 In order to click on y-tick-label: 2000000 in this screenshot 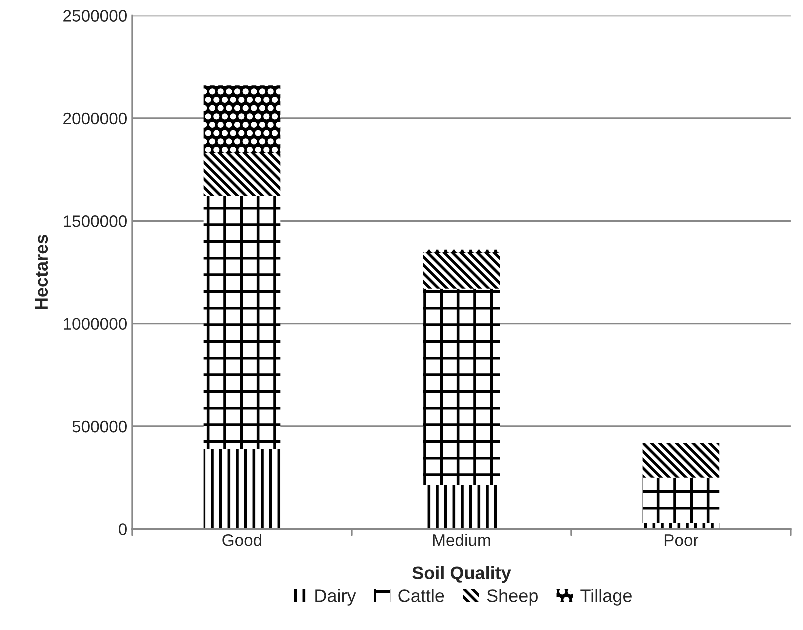, I will do `click(95, 118)`.